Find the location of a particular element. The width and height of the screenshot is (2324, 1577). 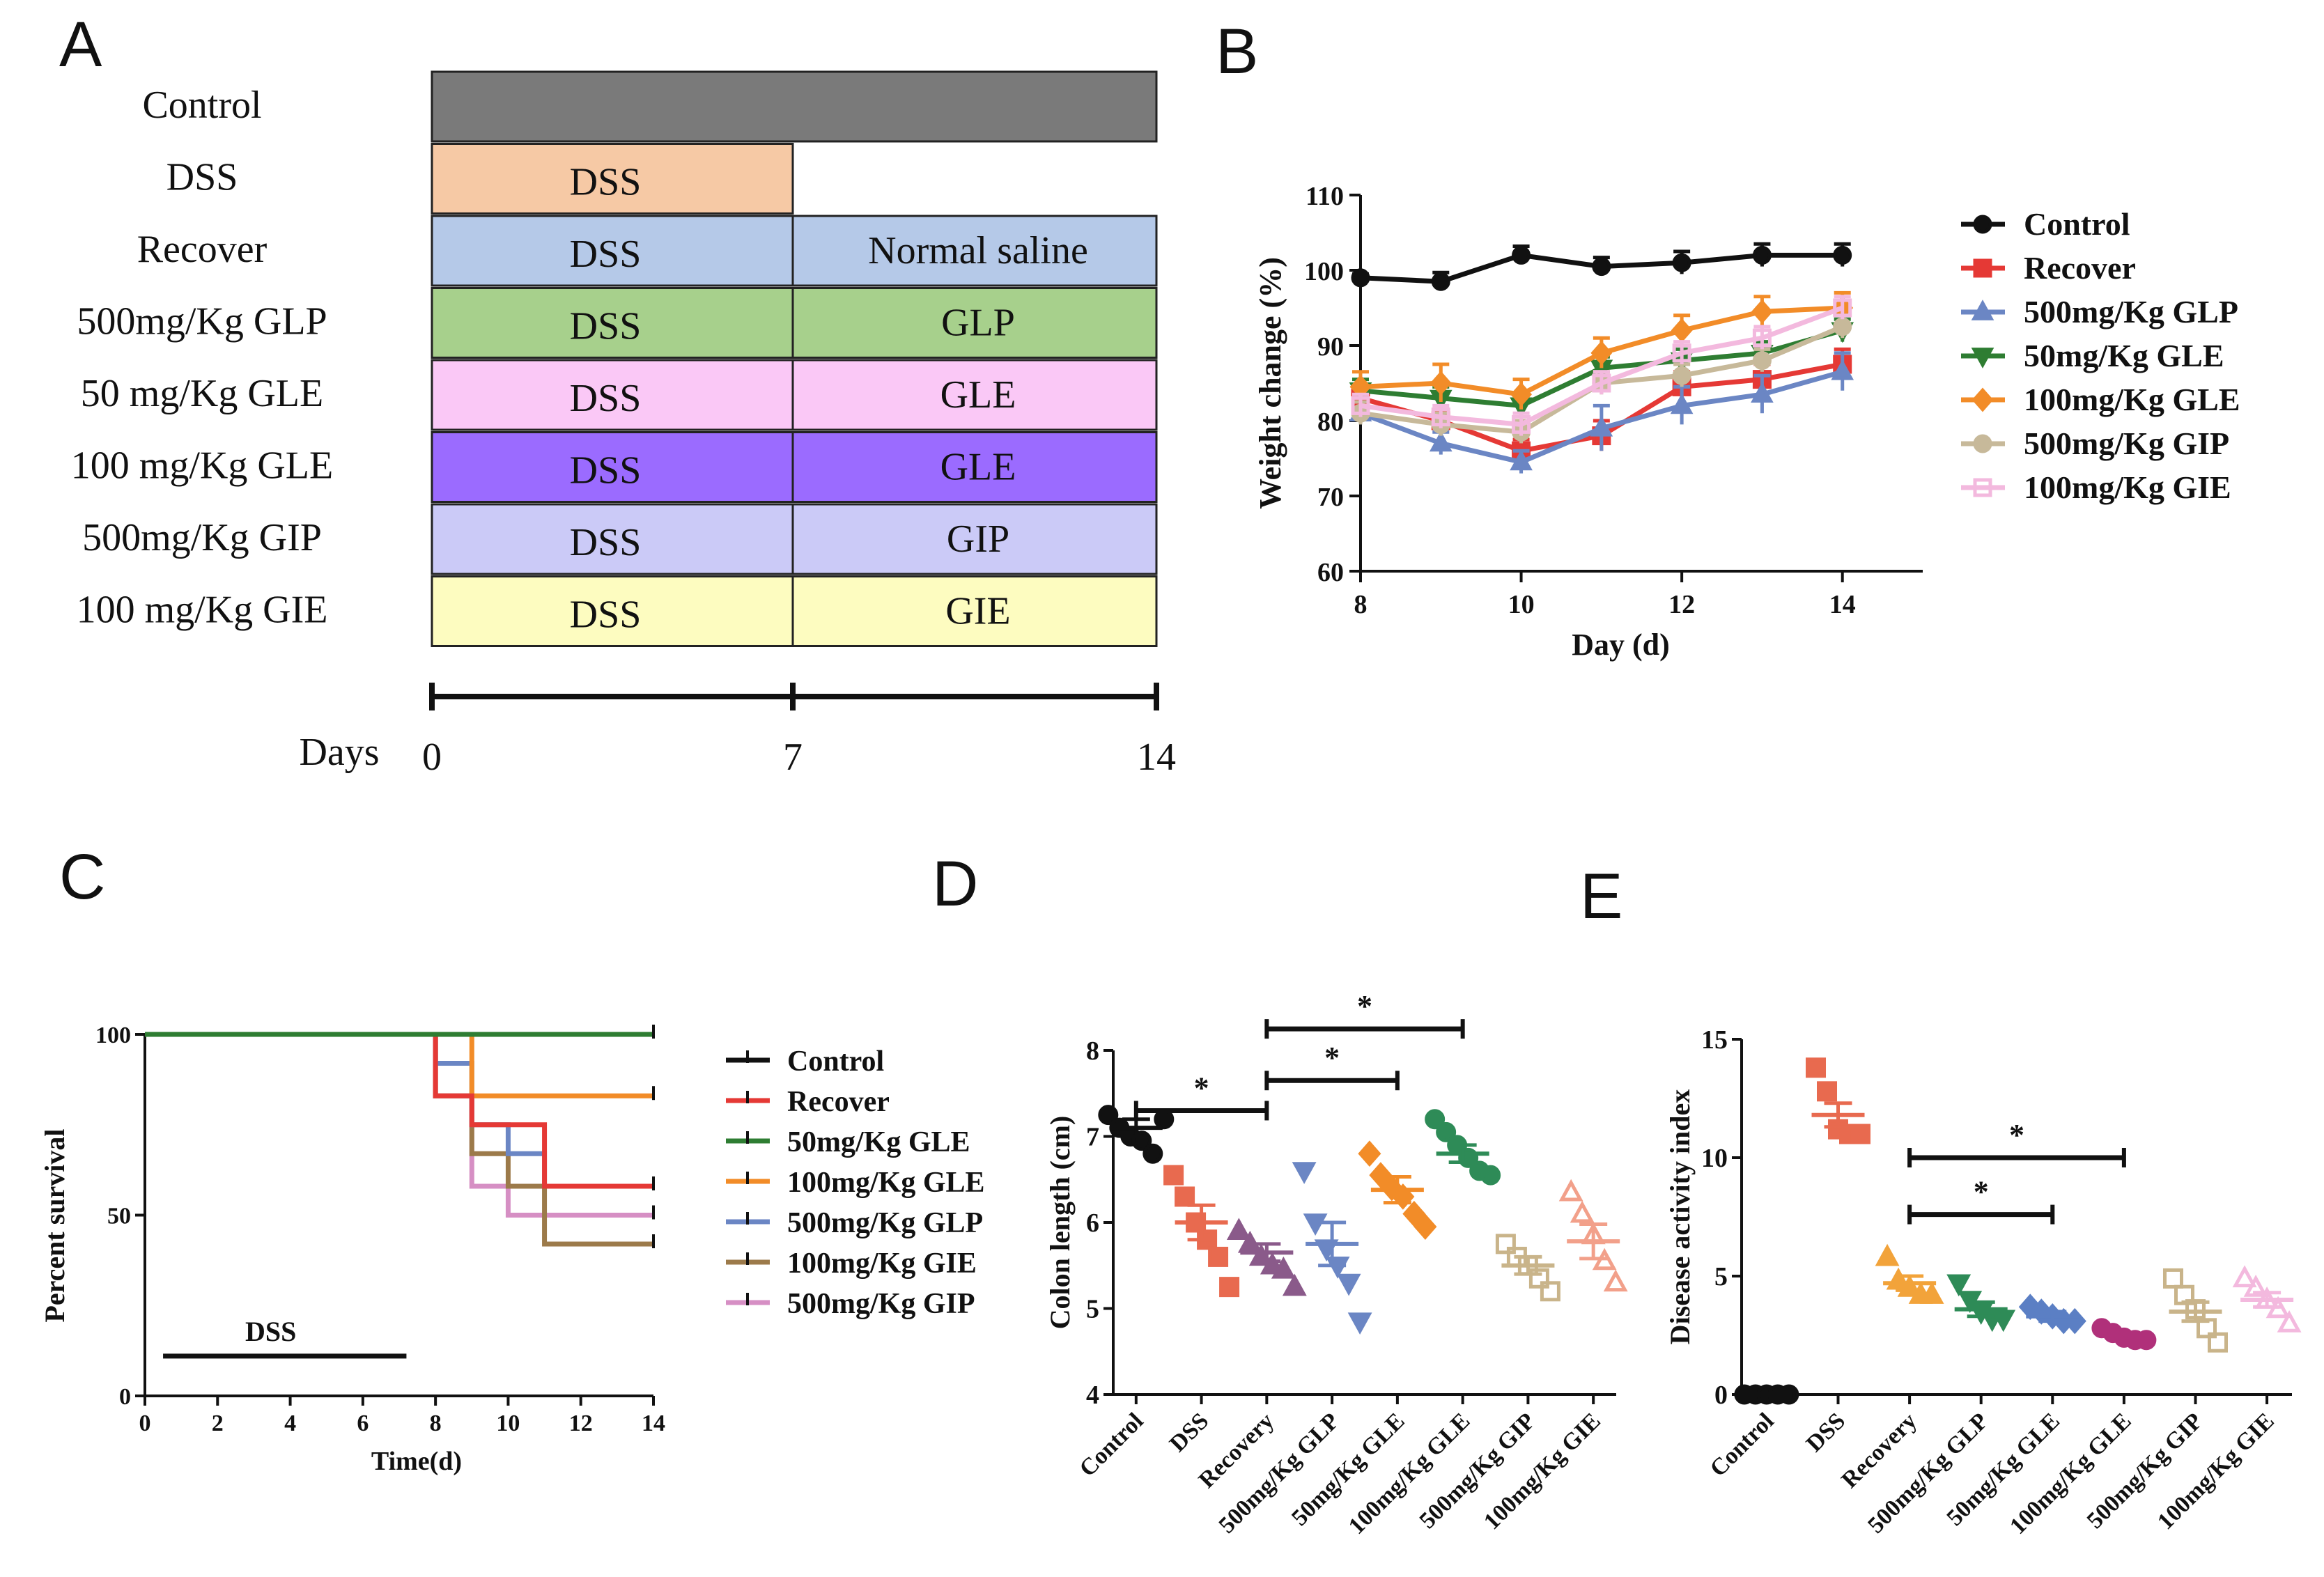

category-label: DSS is located at coordinates (1189, 1432).